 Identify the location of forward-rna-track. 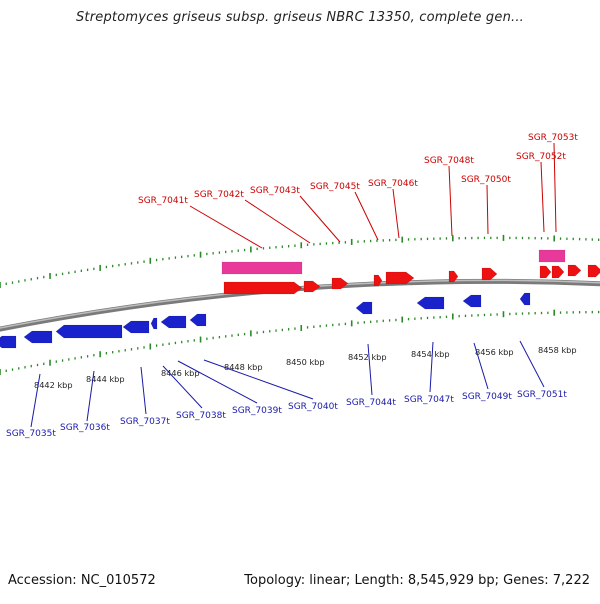
(393, 262).